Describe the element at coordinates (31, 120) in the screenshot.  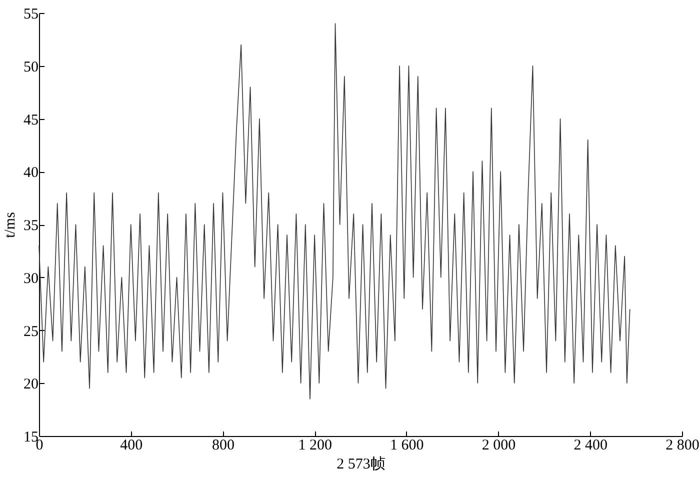
I see `y-tick-label: 45` at that location.